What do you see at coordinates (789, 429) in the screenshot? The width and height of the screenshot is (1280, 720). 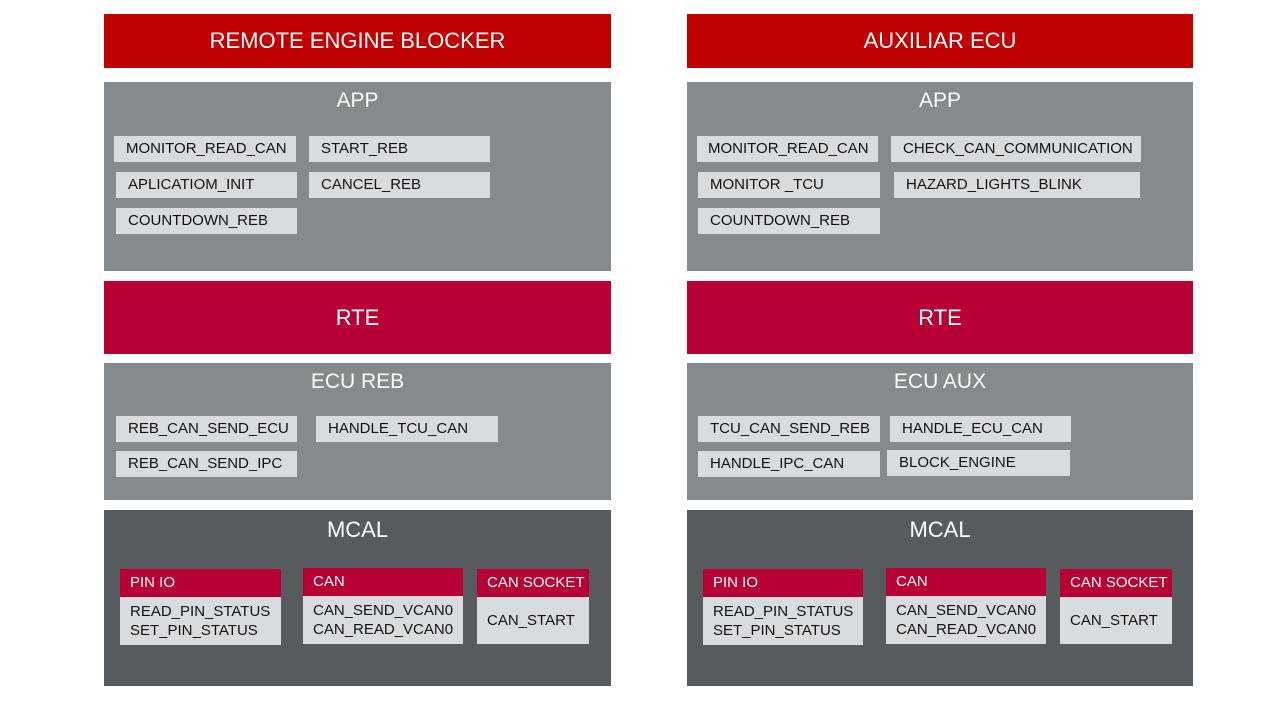 I see `ecu-function: TCU_CAN_SEND_REB` at bounding box center [789, 429].